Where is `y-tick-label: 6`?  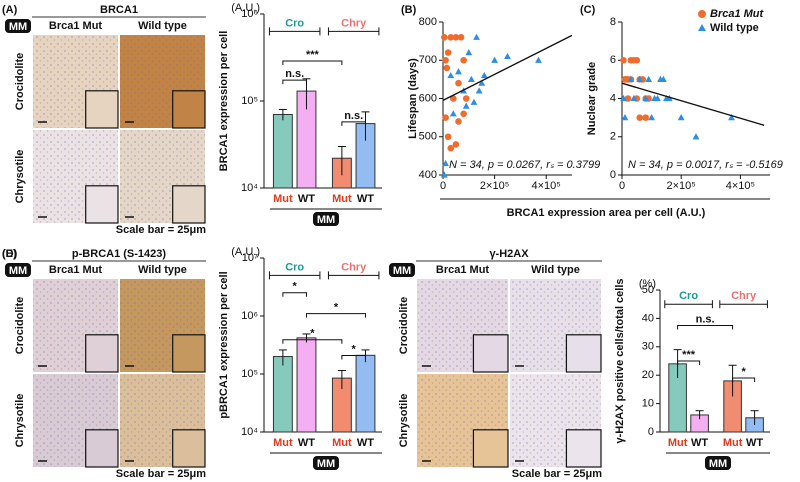
y-tick-label: 6 is located at coordinates (613, 60).